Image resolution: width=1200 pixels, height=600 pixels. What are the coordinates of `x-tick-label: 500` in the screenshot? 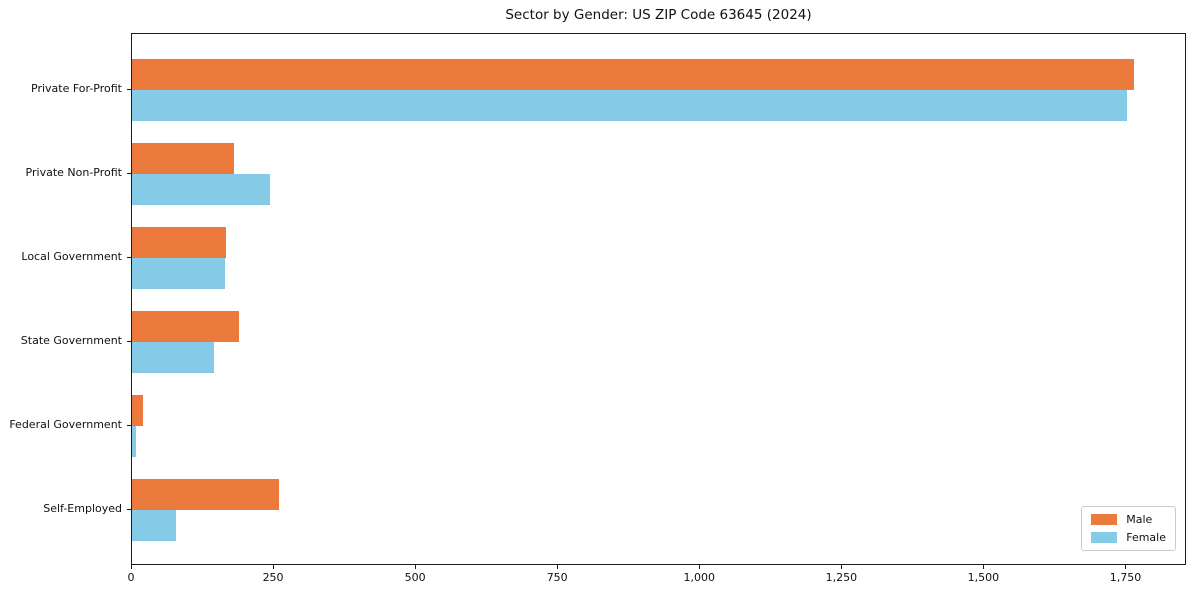 It's located at (415, 577).